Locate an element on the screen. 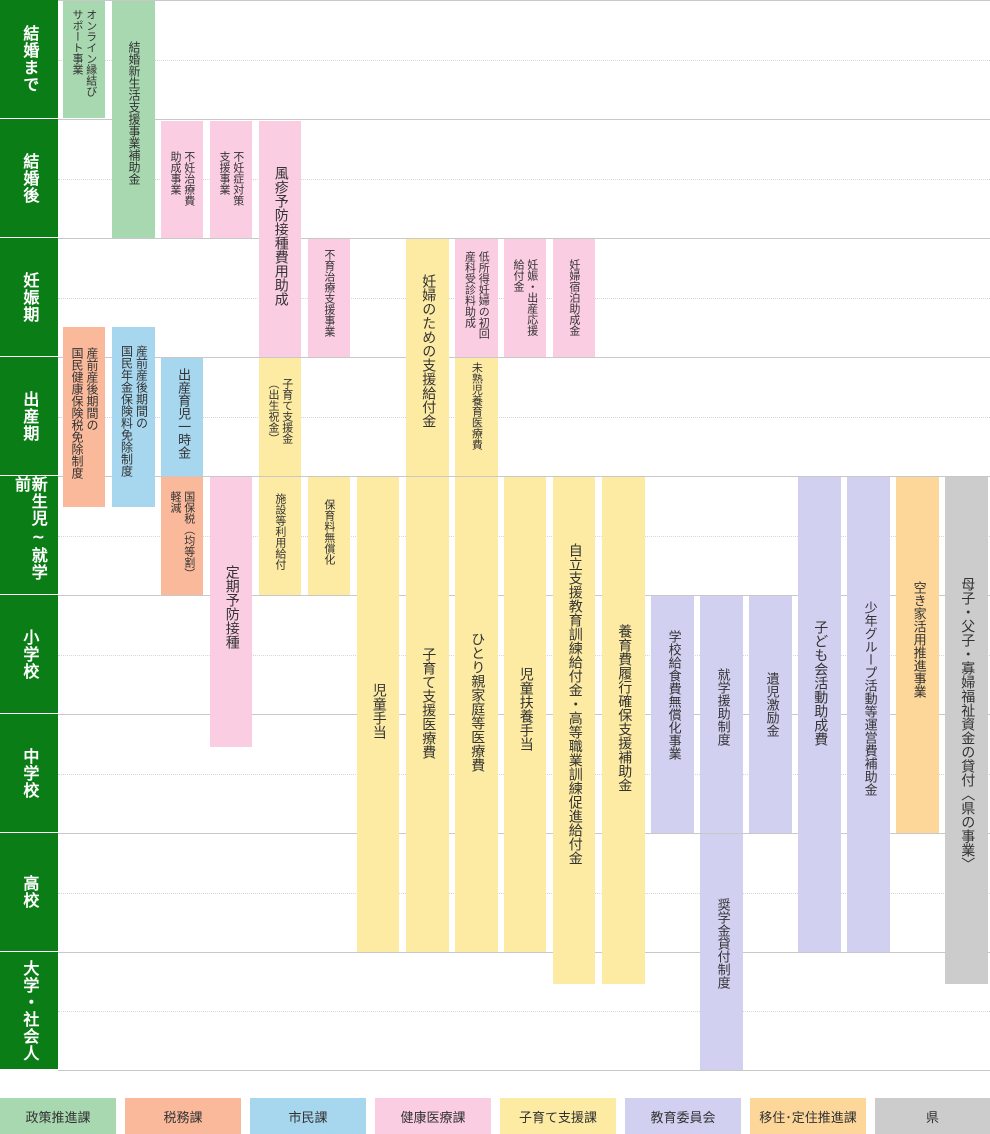  program-label: 子育て支援医療費 is located at coordinates (428, 703).